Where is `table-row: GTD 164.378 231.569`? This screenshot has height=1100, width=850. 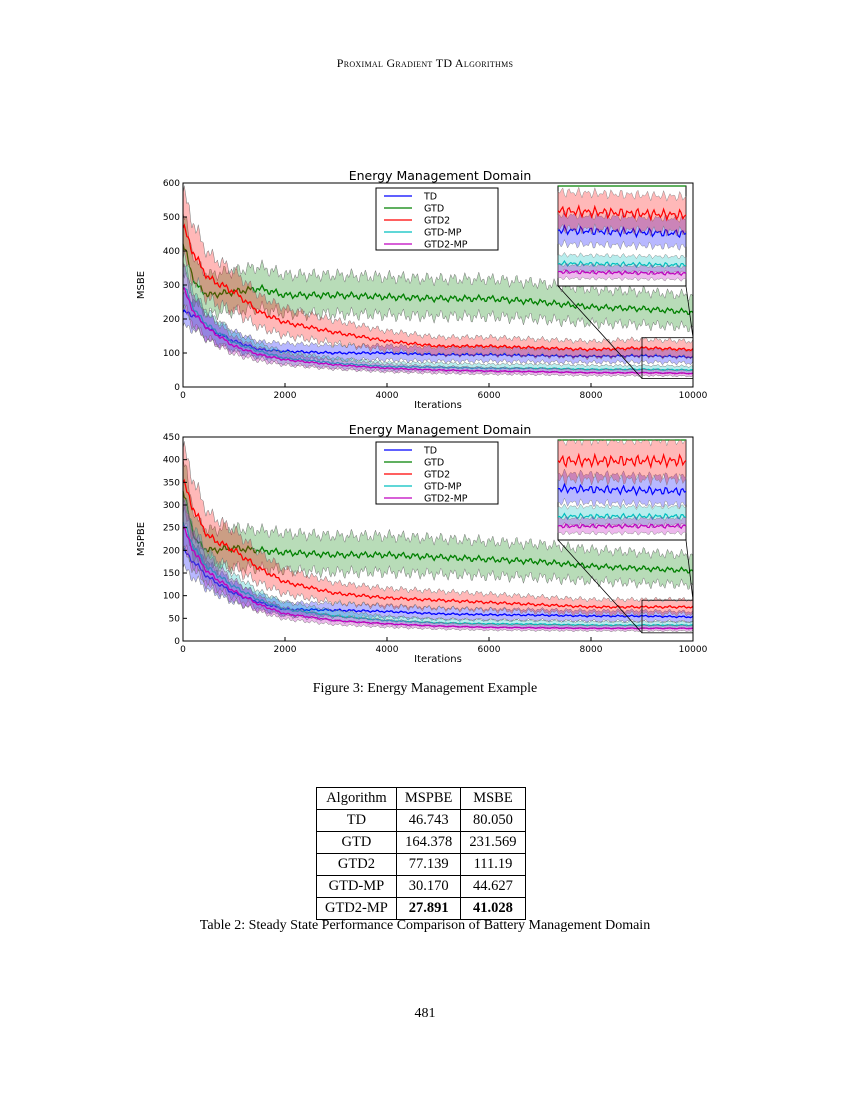 table-row: GTD 164.378 231.569 is located at coordinates (421, 842).